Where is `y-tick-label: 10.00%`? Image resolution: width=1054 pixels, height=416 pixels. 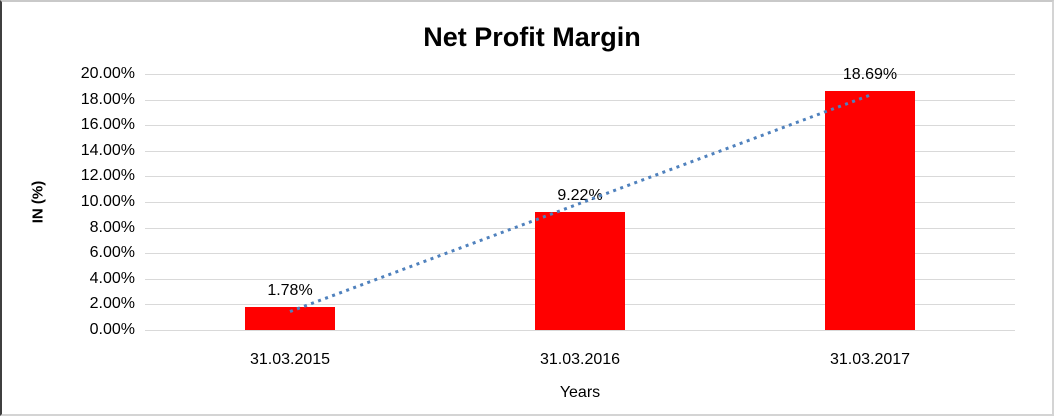
y-tick-label: 10.00% is located at coordinates (107, 201).